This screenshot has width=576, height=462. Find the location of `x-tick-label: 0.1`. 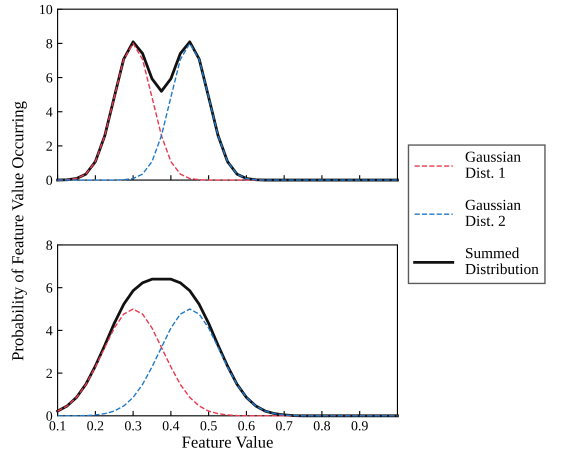

x-tick-label: 0.1 is located at coordinates (57, 425).